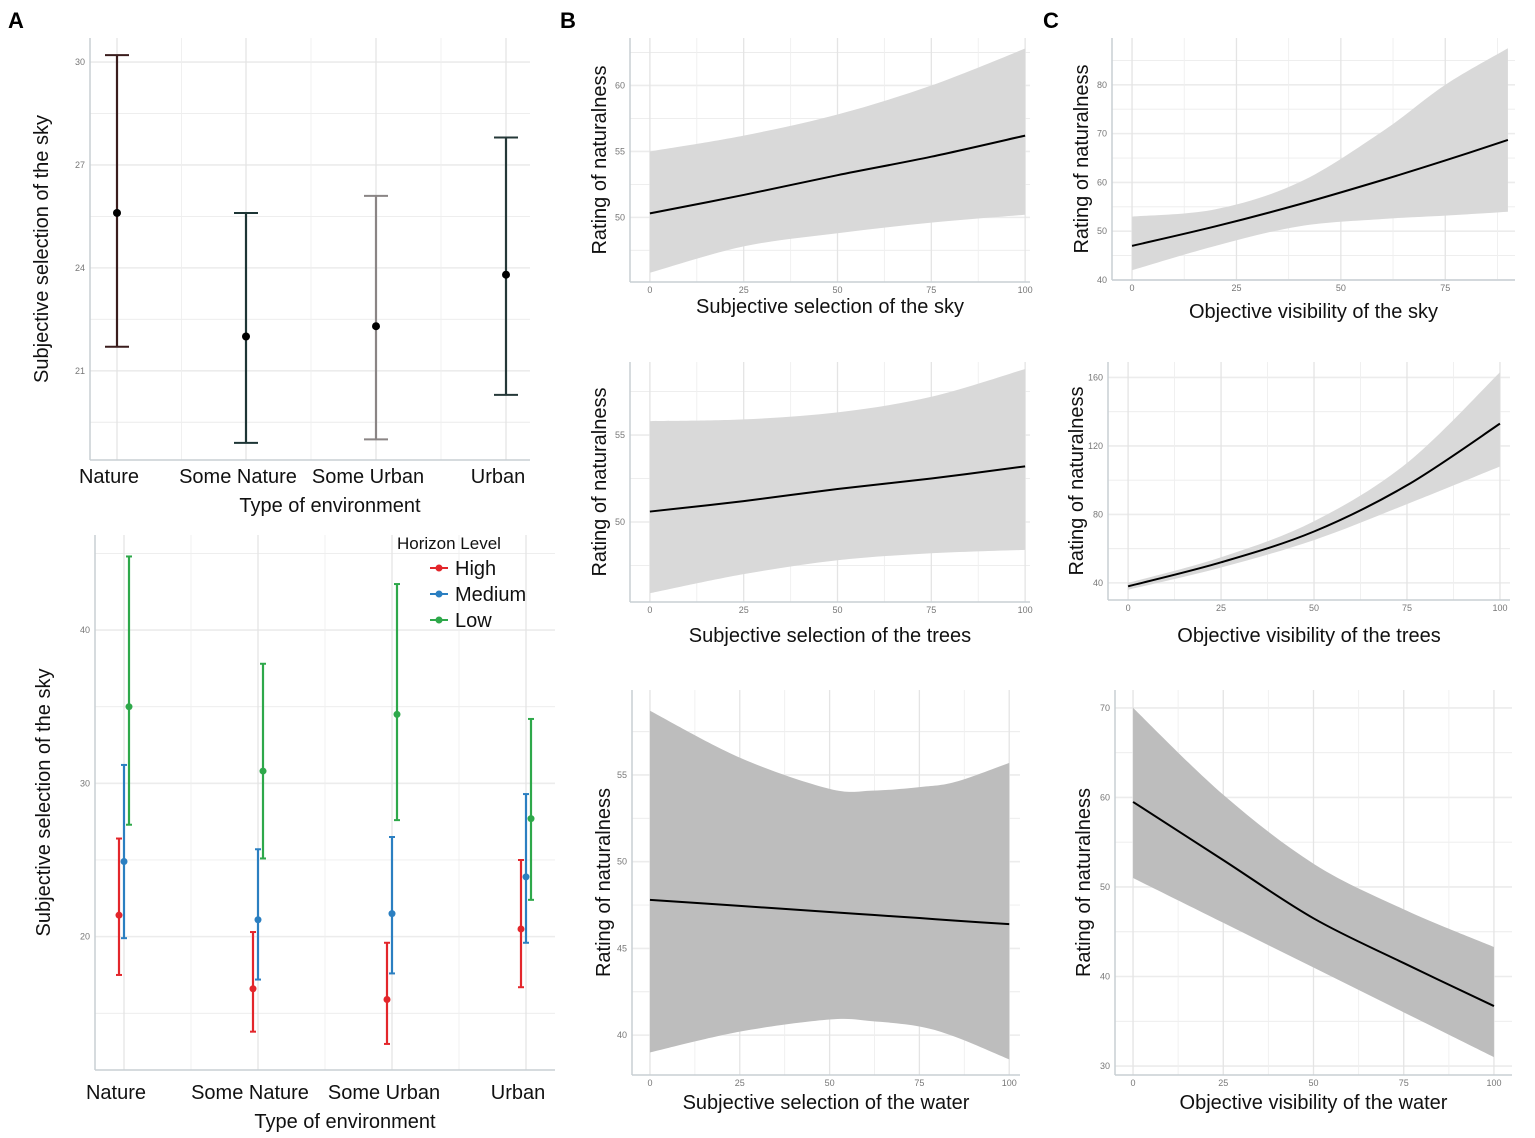 This screenshot has width=1535, height=1138. I want to click on panel-letter-c: C, so click(1051, 20).